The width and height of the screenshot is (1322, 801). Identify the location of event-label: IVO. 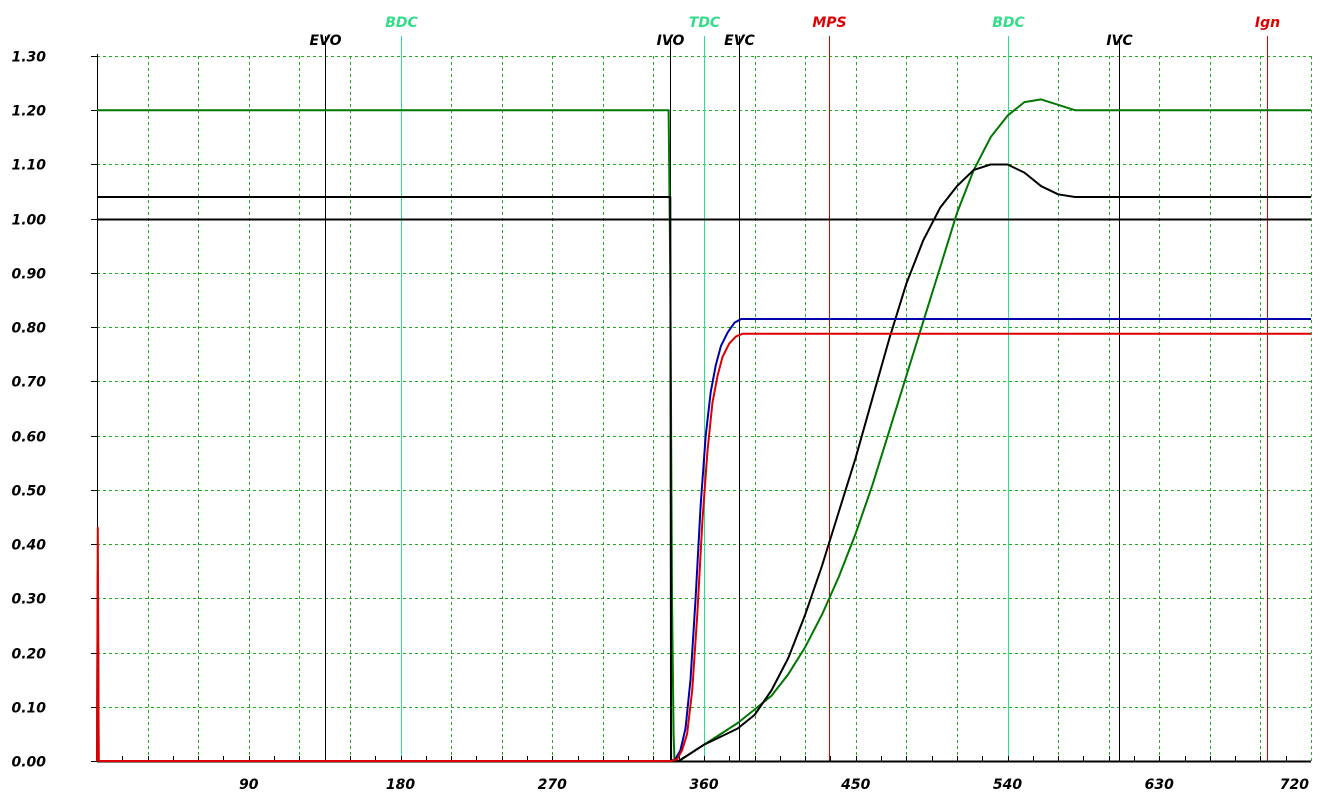
(671, 41).